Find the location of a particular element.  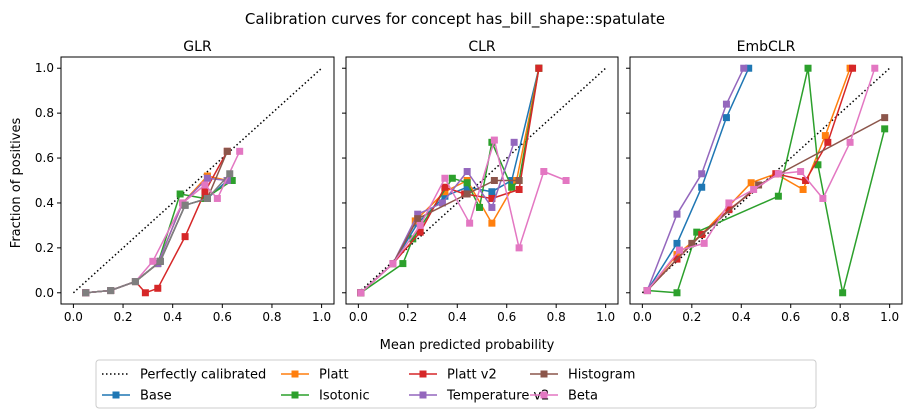

perfectly-calibrated-line is located at coordinates (197, 180).